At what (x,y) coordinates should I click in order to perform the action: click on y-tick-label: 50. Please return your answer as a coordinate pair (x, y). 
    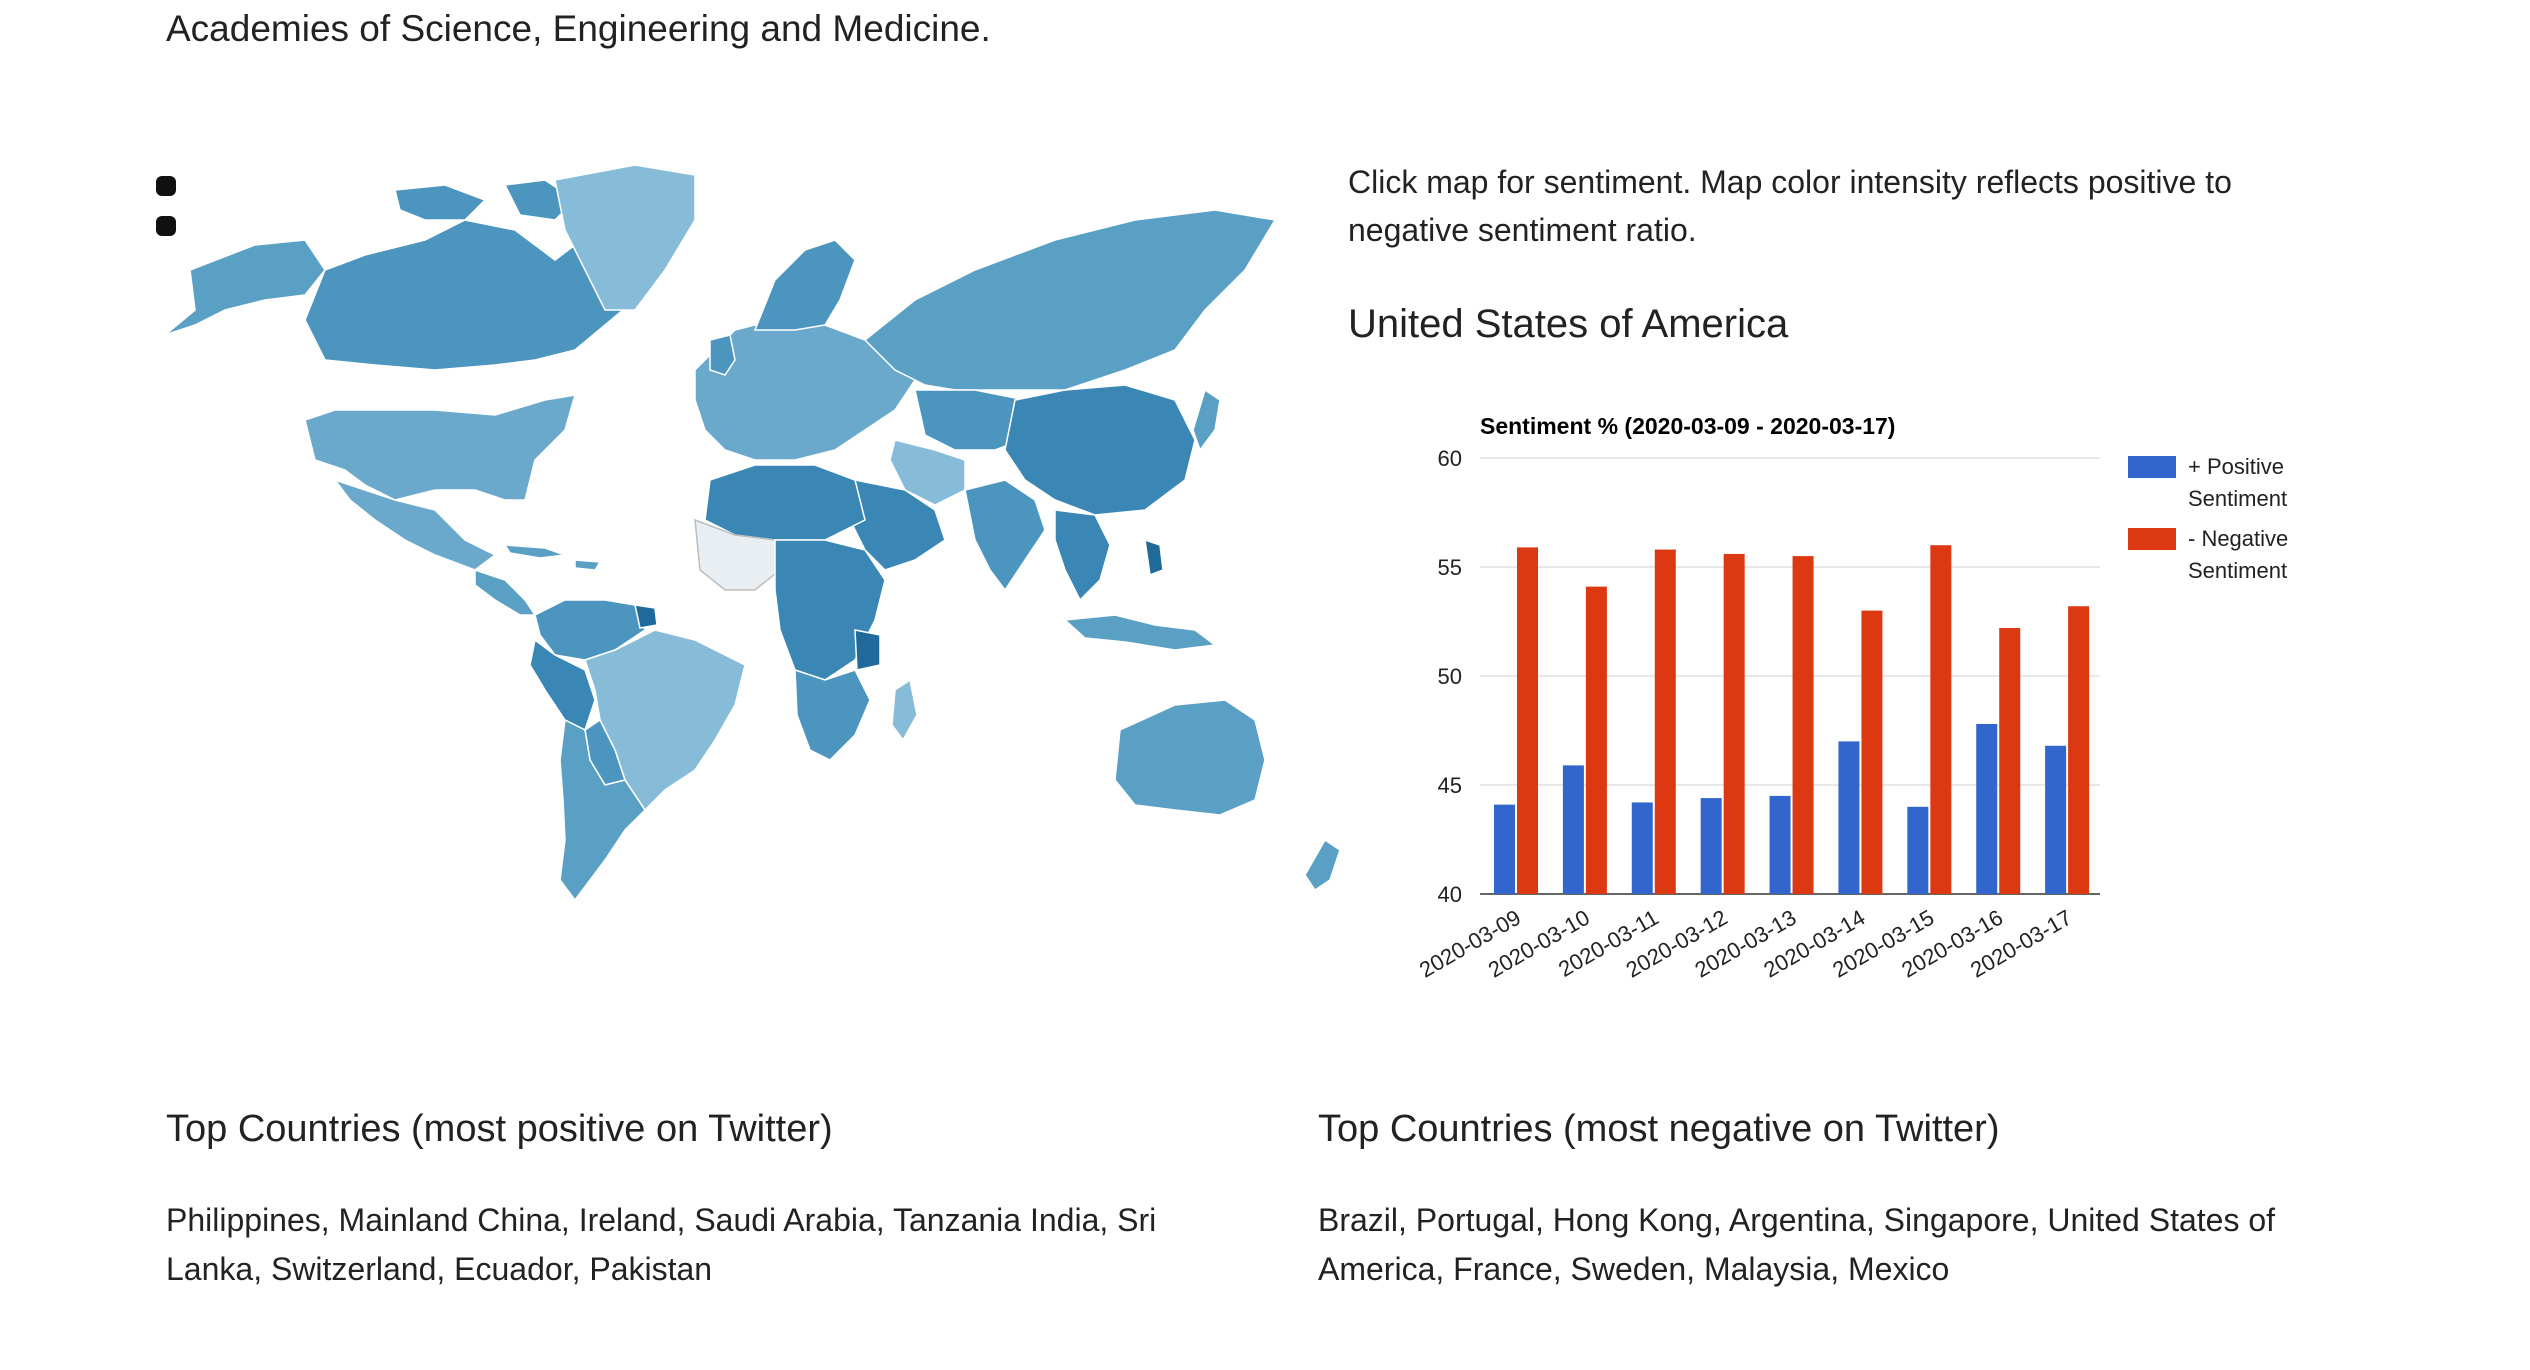
    Looking at the image, I should click on (1450, 676).